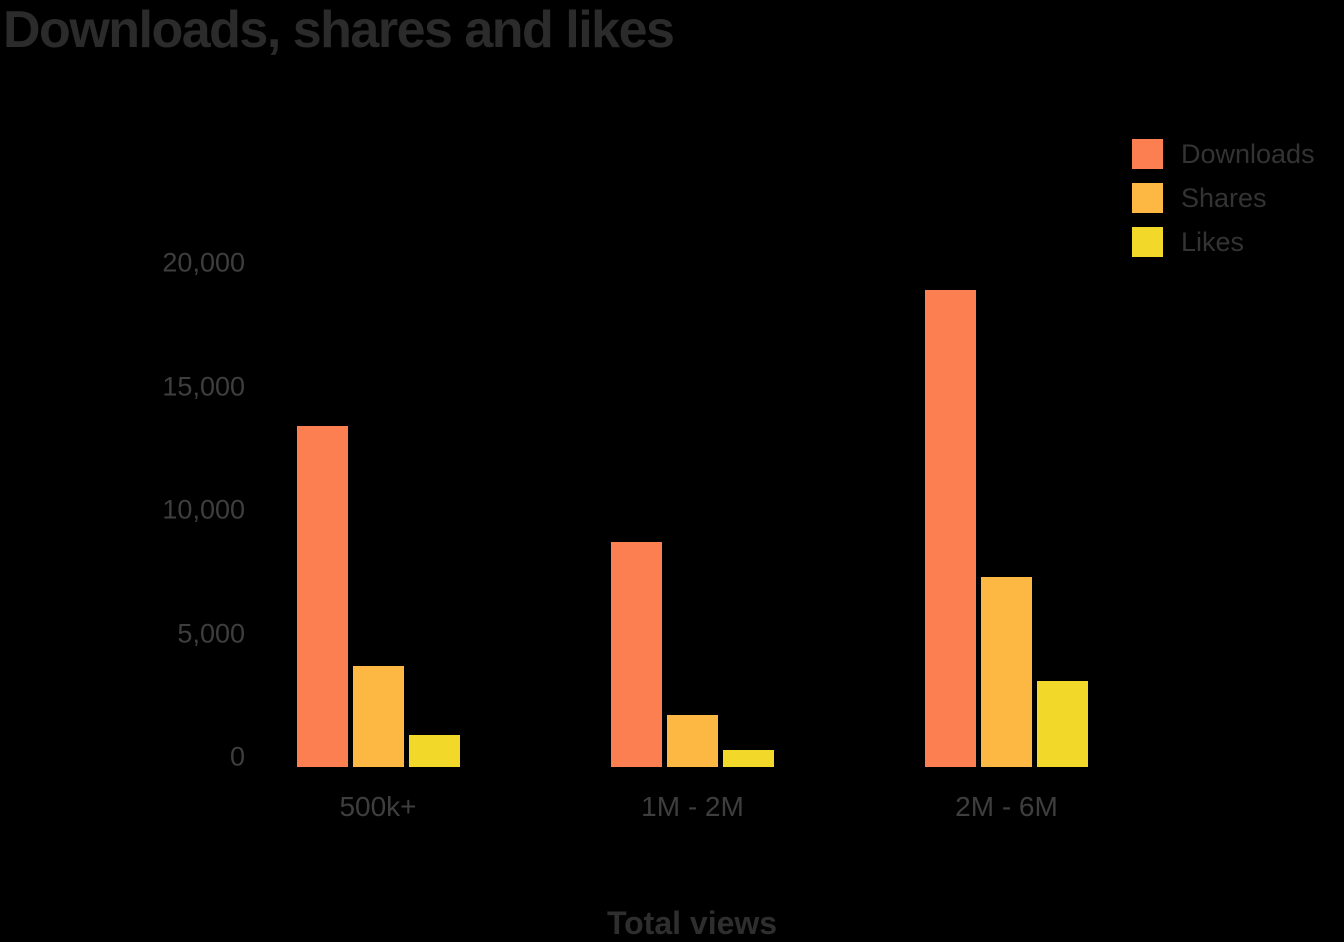 Image resolution: width=1344 pixels, height=942 pixels. Describe the element at coordinates (203, 386) in the screenshot. I see `y-tick-label: 15,000` at that location.